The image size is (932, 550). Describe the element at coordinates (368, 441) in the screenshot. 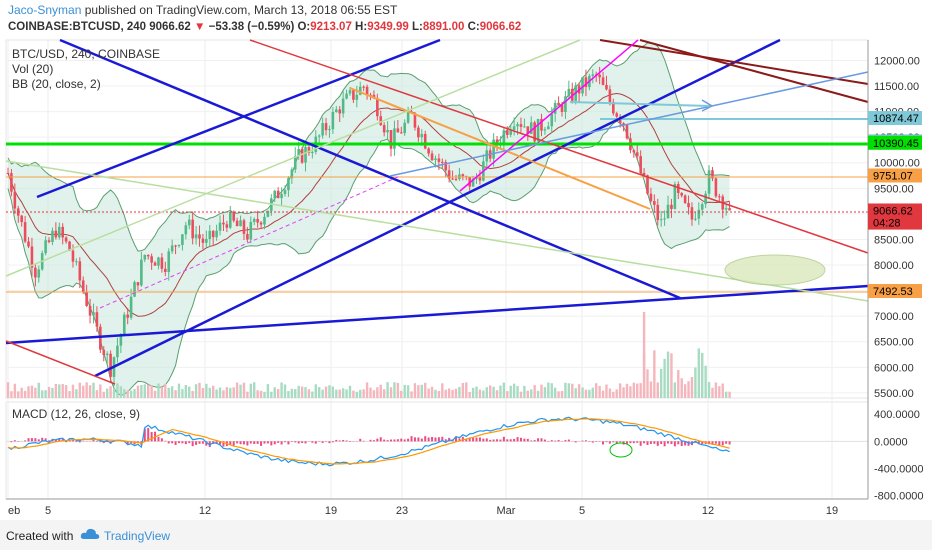

I see `macd-line` at that location.